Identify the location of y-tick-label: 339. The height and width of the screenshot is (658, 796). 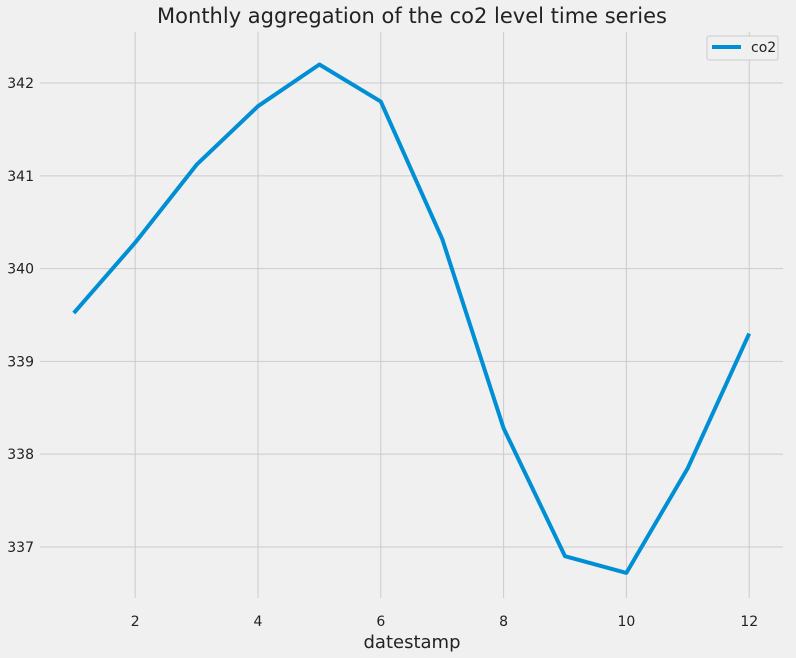
(20, 362).